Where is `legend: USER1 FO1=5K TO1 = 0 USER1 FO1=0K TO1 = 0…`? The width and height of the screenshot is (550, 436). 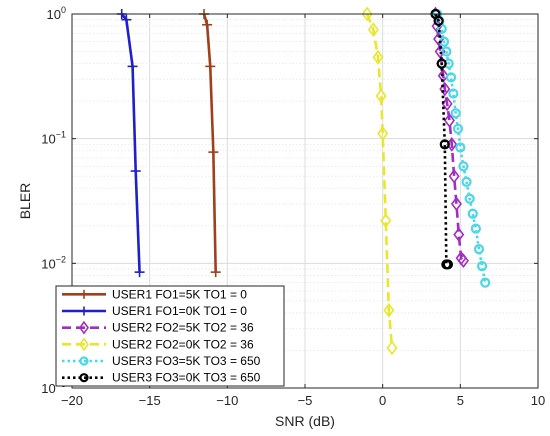
legend: USER1 FO1=5K TO1 = 0 USER1 FO1=0K TO1 = 0… is located at coordinates (170, 336).